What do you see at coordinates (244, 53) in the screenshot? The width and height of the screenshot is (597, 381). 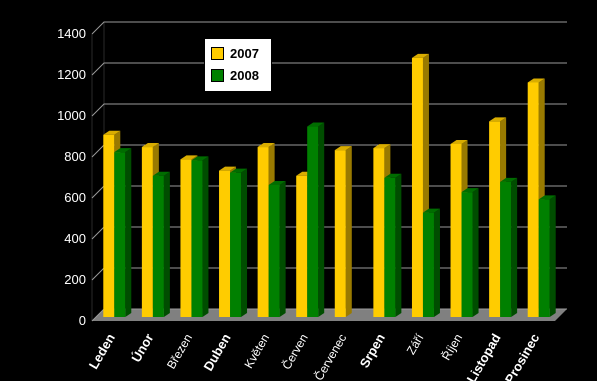 I see `legend-label-2007: 2007` at bounding box center [244, 53].